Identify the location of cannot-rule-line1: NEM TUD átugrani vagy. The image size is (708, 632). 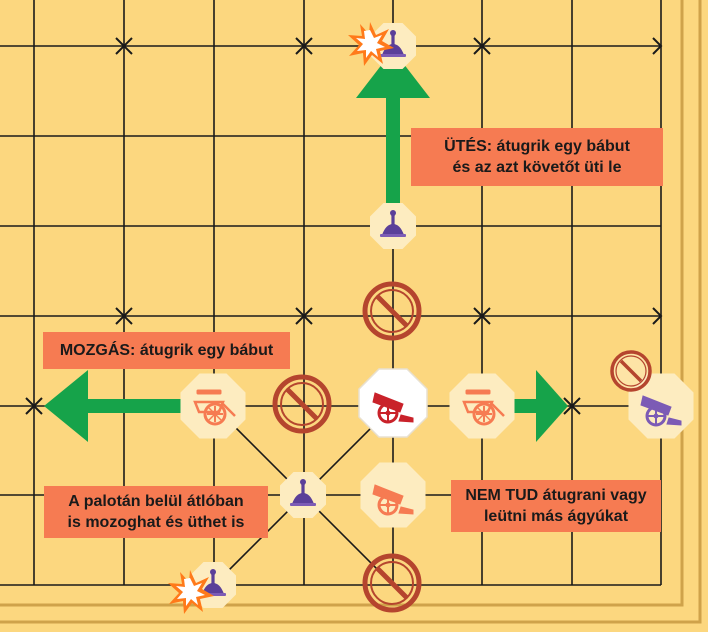
(556, 495).